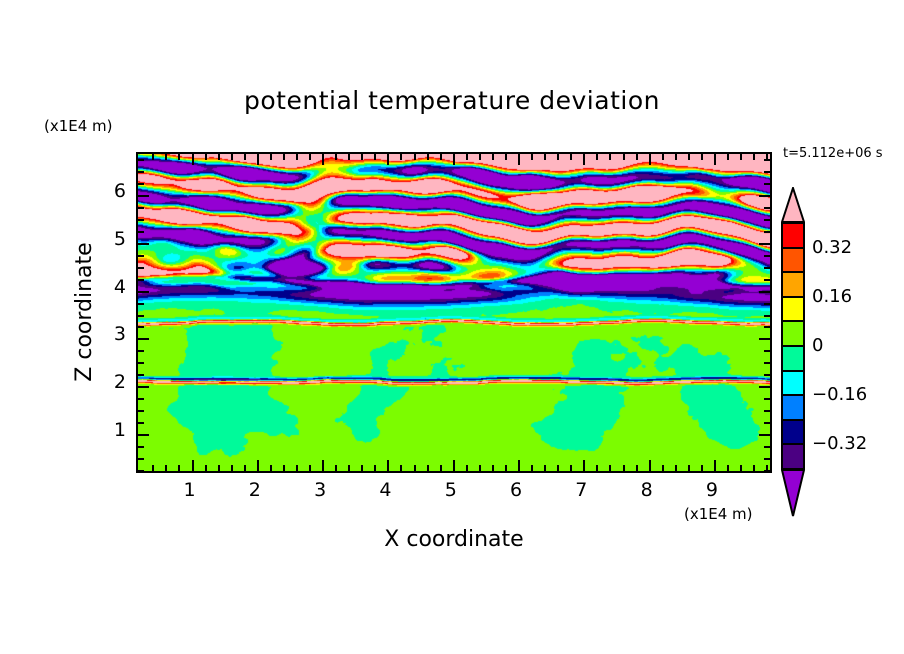  I want to click on colorbar-under-arrow, so click(793, 493).